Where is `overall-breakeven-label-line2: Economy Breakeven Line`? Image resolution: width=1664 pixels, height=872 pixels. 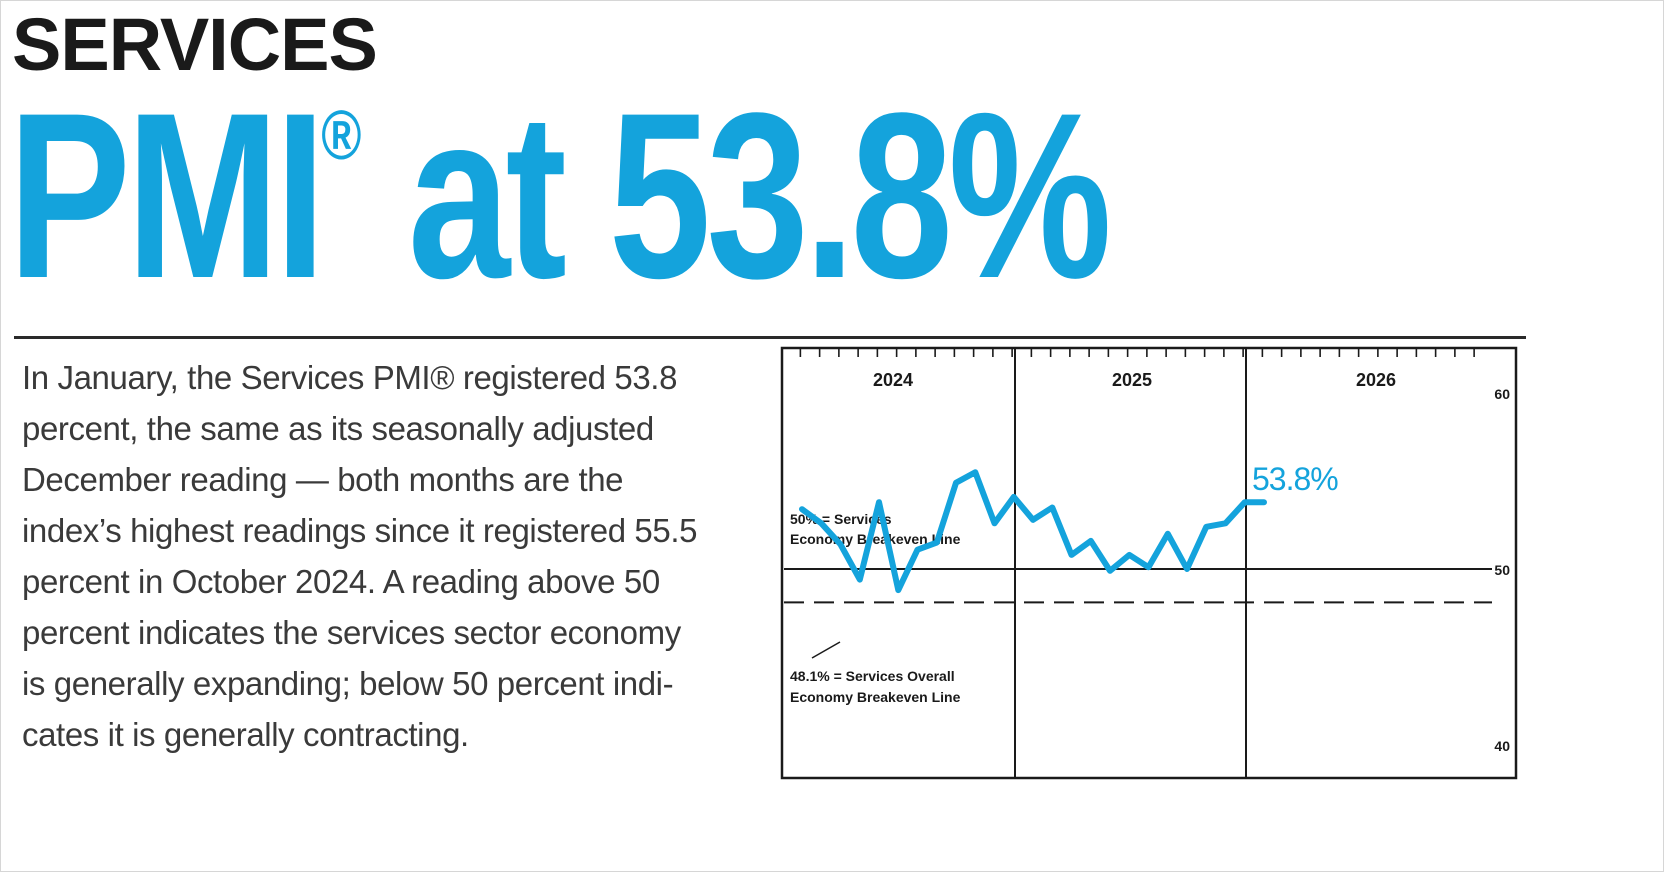 overall-breakeven-label-line2: Economy Breakeven Line is located at coordinates (875, 697).